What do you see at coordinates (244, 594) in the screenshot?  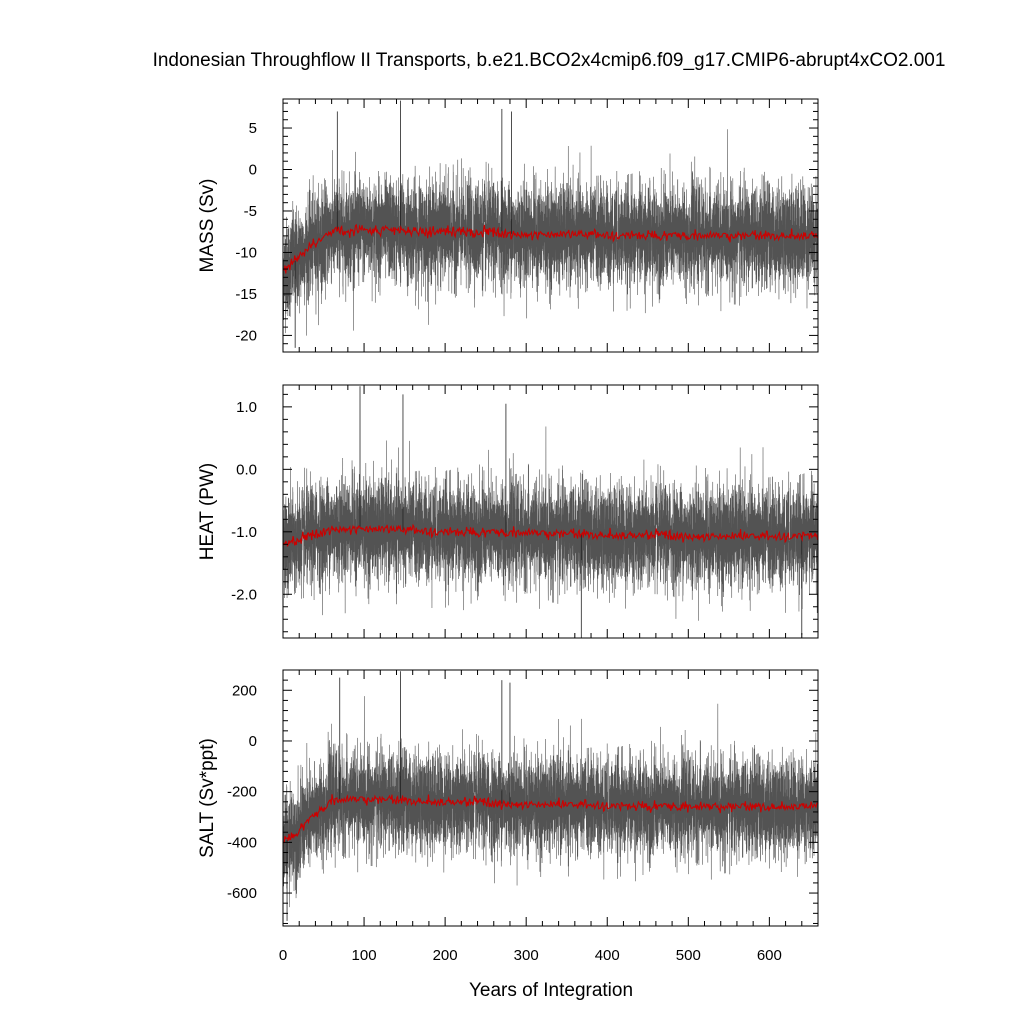 I see `y-tick-label: -2.0` at bounding box center [244, 594].